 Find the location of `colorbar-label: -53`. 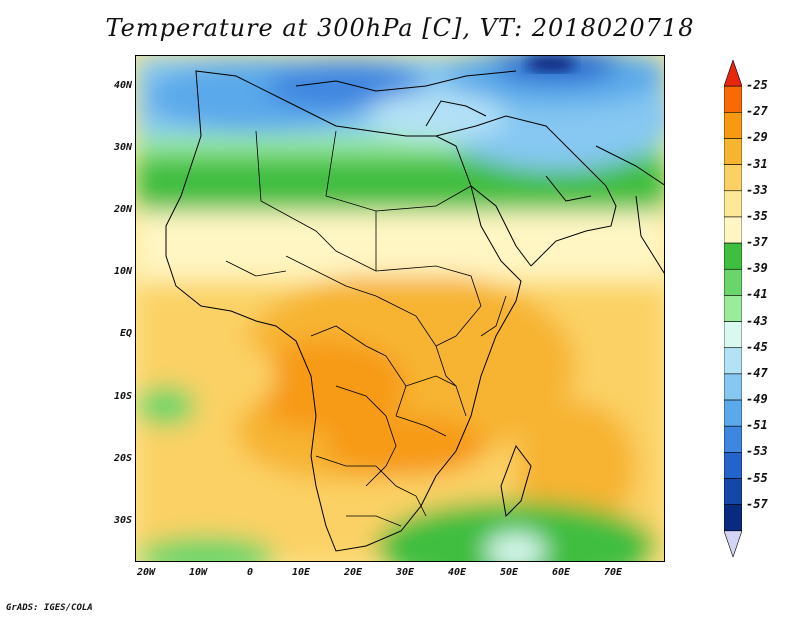

colorbar-label: -53 is located at coordinates (757, 451).